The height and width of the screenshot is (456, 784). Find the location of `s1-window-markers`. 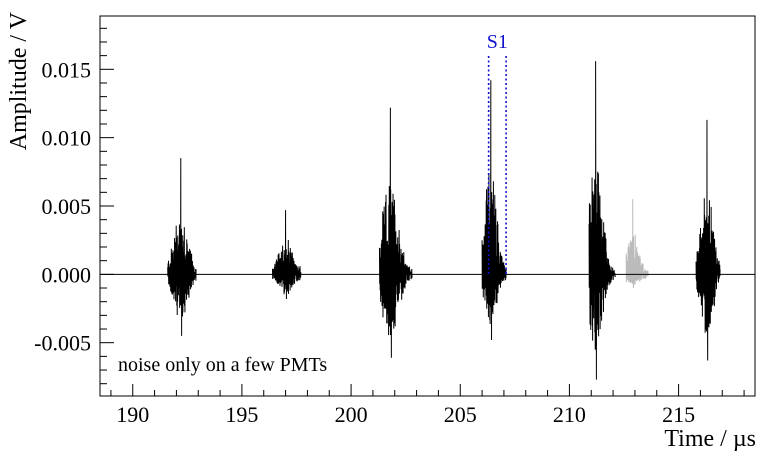

s1-window-markers is located at coordinates (497, 165).